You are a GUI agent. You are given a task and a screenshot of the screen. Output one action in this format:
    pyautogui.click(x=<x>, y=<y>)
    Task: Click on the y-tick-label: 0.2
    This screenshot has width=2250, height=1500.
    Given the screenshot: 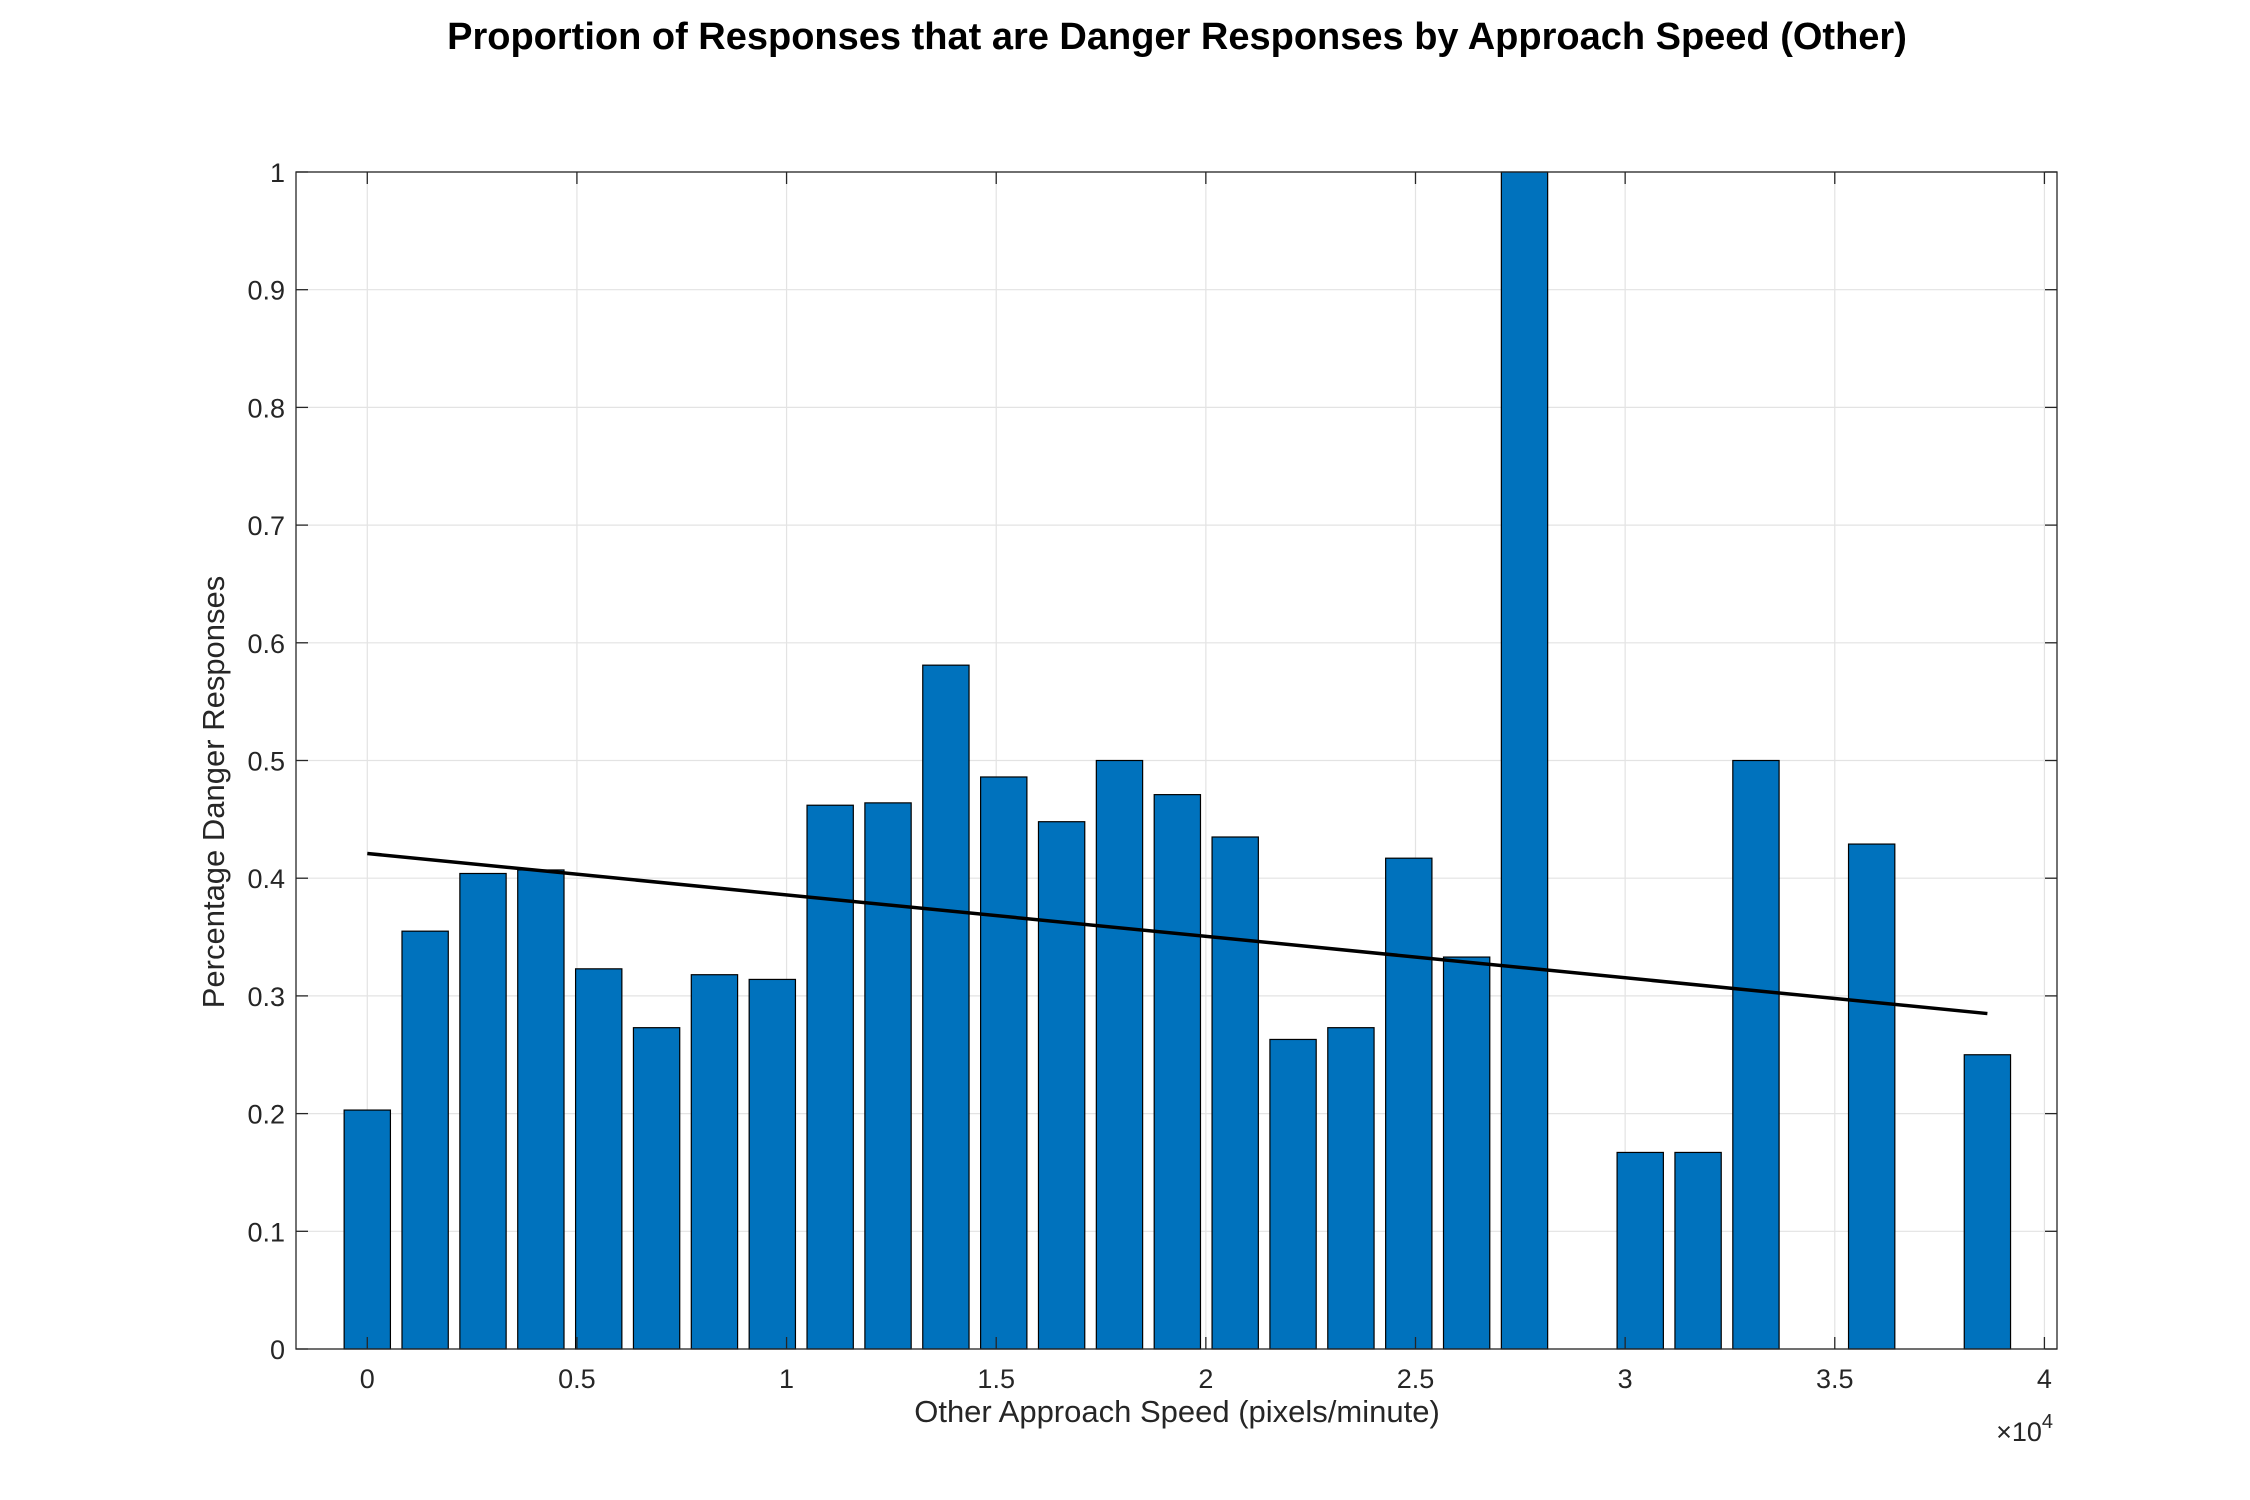 What is the action you would take?
    pyautogui.click(x=266, y=1115)
    